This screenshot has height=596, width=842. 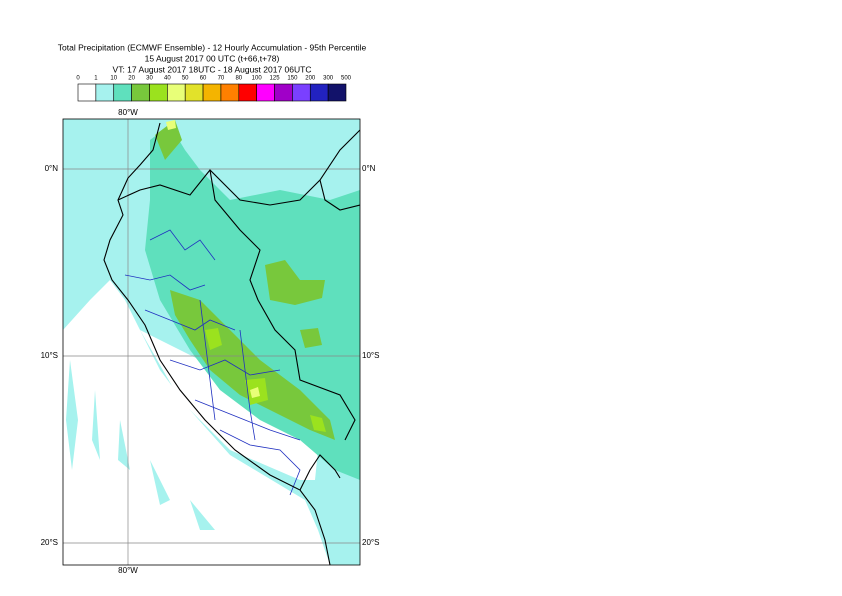 What do you see at coordinates (238, 79) in the screenshot?
I see `legend-label: 80` at bounding box center [238, 79].